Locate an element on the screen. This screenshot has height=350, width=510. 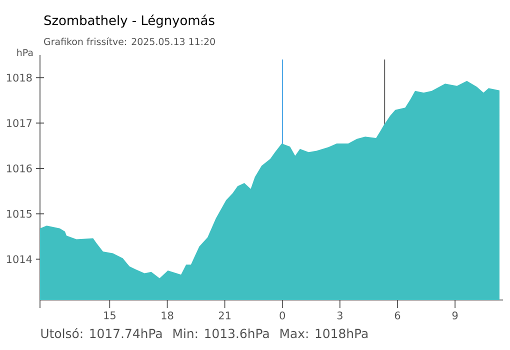
x-tick-label: 6 is located at coordinates (397, 316).